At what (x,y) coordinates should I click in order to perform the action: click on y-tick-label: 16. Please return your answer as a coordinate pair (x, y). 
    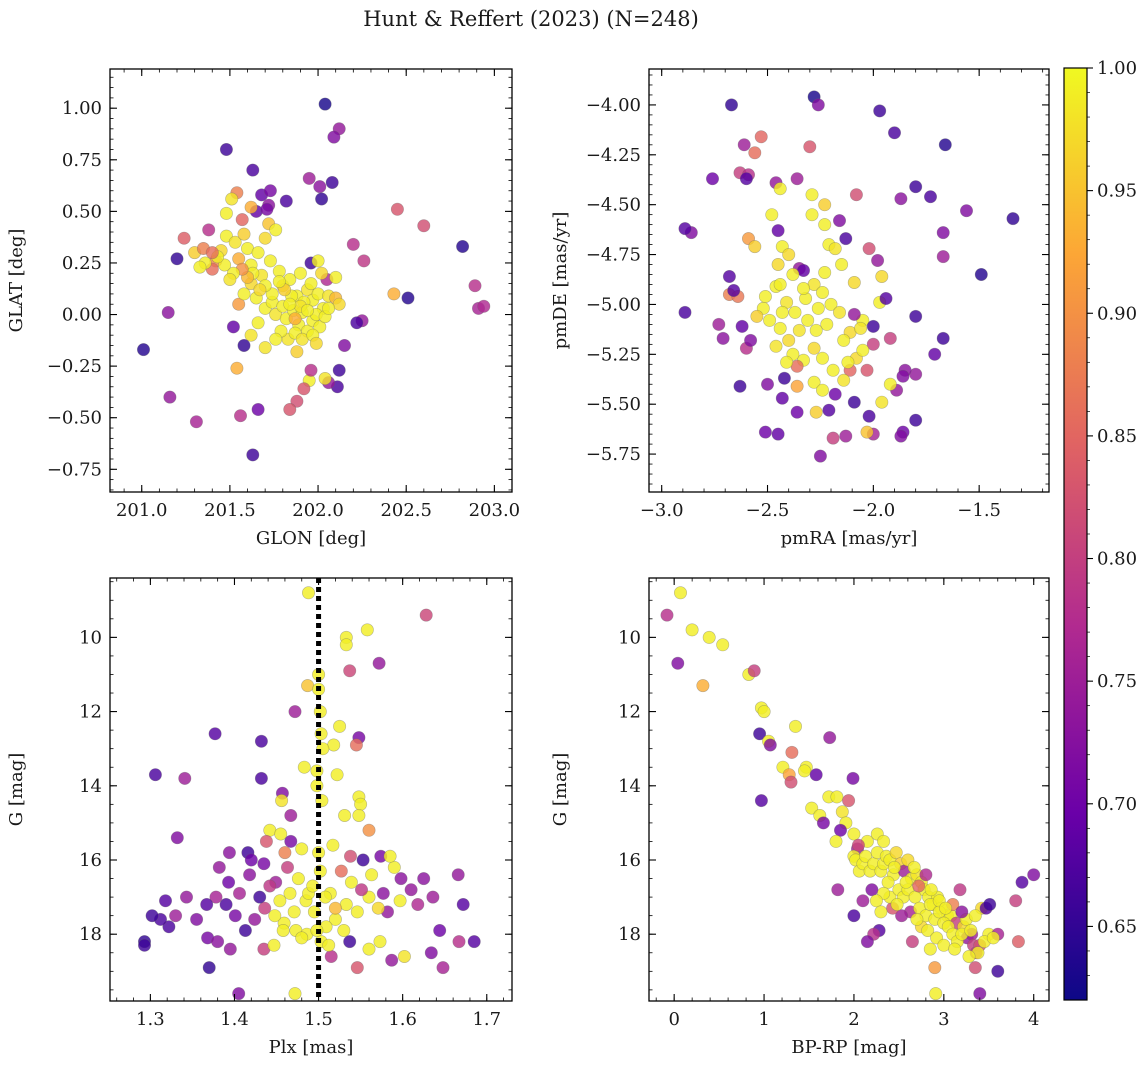
    Looking at the image, I should click on (90, 860).